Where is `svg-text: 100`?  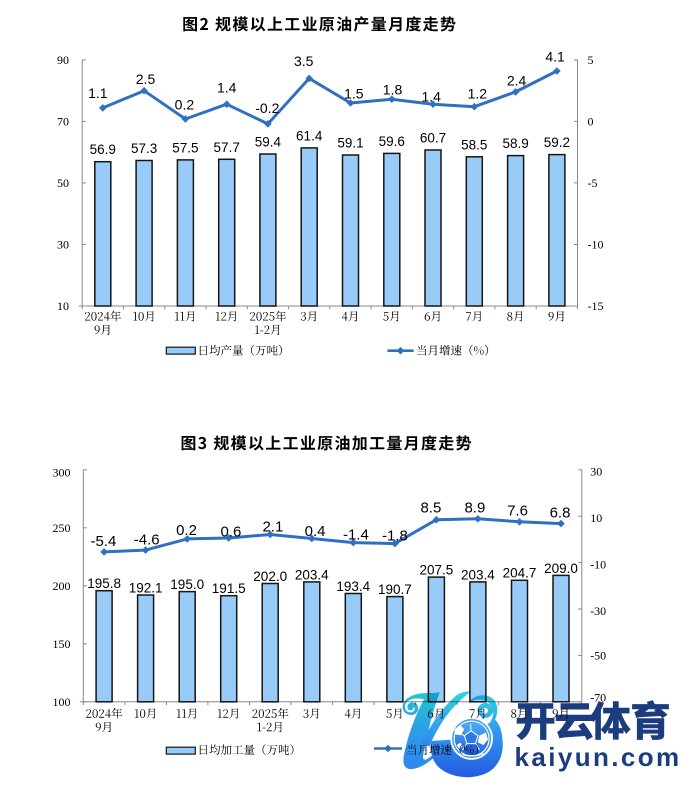
svg-text: 100 is located at coordinates (62, 702).